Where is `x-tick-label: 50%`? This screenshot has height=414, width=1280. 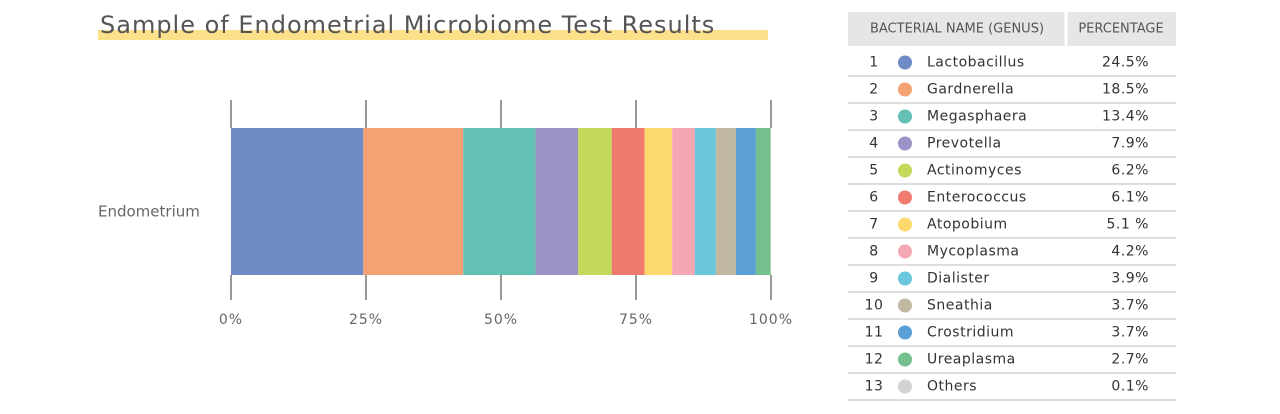
x-tick-label: 50% is located at coordinates (501, 320).